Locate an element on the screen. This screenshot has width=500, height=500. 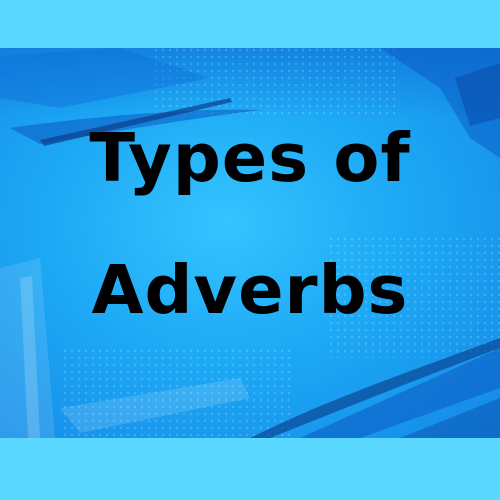
brush-bottom-corner is located at coordinates (450, 418).